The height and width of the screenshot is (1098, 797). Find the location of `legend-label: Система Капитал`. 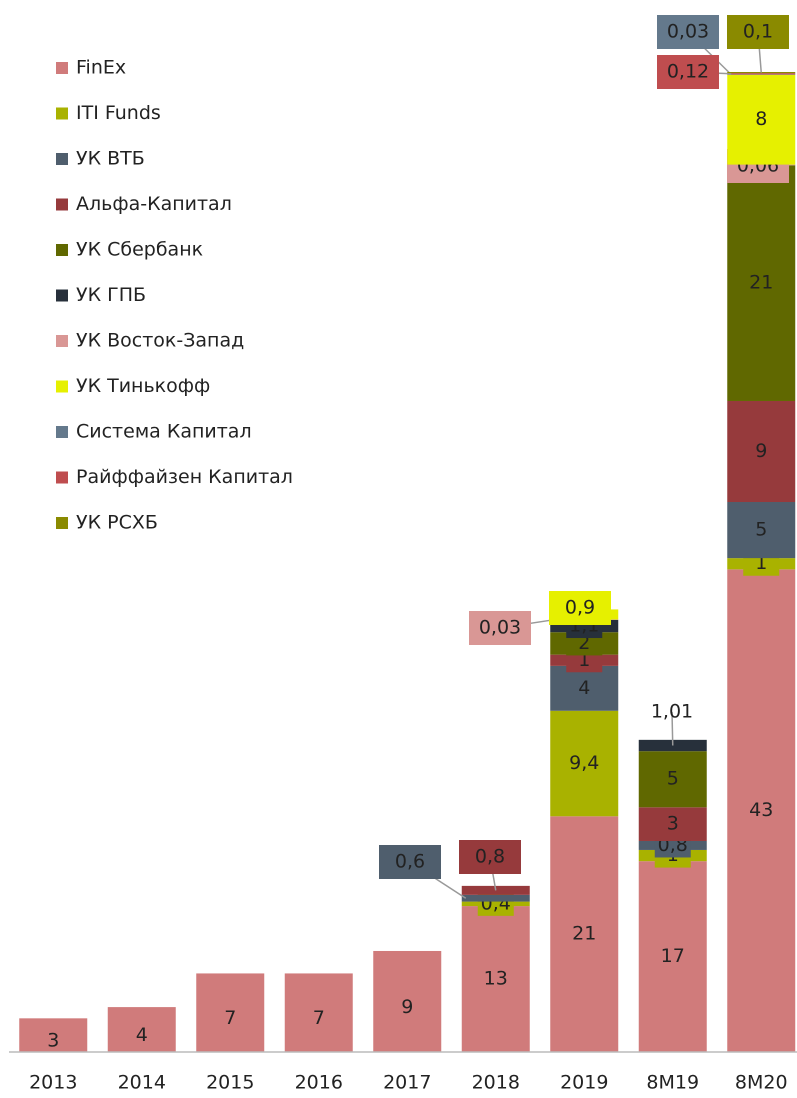

legend-label: Система Капитал is located at coordinates (164, 432).